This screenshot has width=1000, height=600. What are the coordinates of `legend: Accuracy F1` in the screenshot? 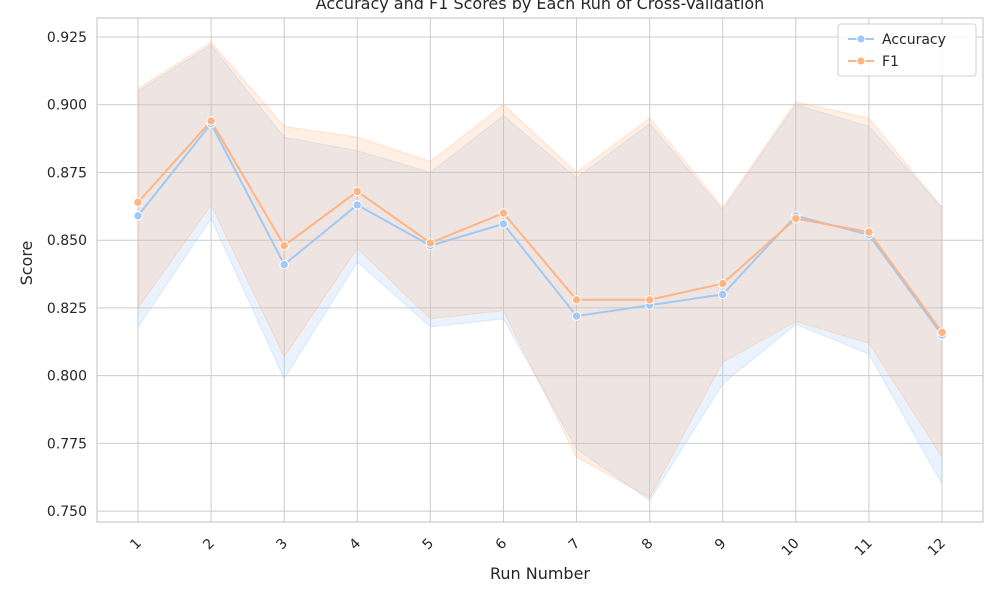 It's located at (907, 50).